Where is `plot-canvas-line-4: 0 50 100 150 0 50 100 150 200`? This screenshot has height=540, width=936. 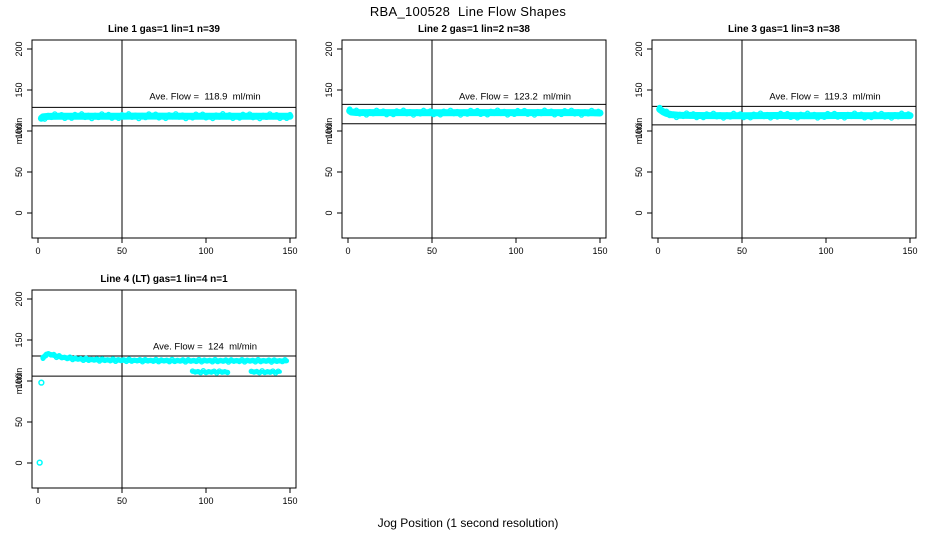 plot-canvas-line-4: 0 50 100 150 0 50 100 150 200 is located at coordinates (156, 397).